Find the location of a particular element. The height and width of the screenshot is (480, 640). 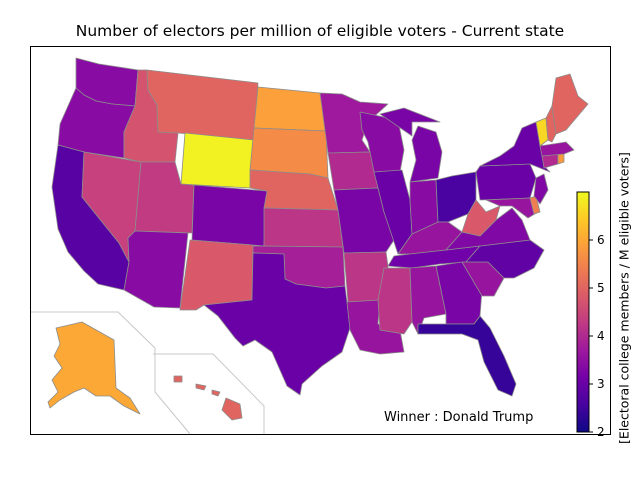

state-az is located at coordinates (156, 269).